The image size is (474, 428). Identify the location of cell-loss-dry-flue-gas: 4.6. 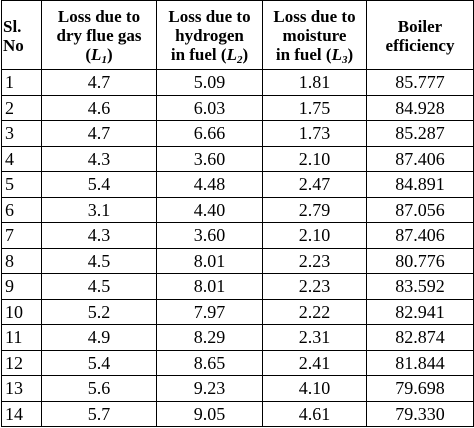
(99, 107).